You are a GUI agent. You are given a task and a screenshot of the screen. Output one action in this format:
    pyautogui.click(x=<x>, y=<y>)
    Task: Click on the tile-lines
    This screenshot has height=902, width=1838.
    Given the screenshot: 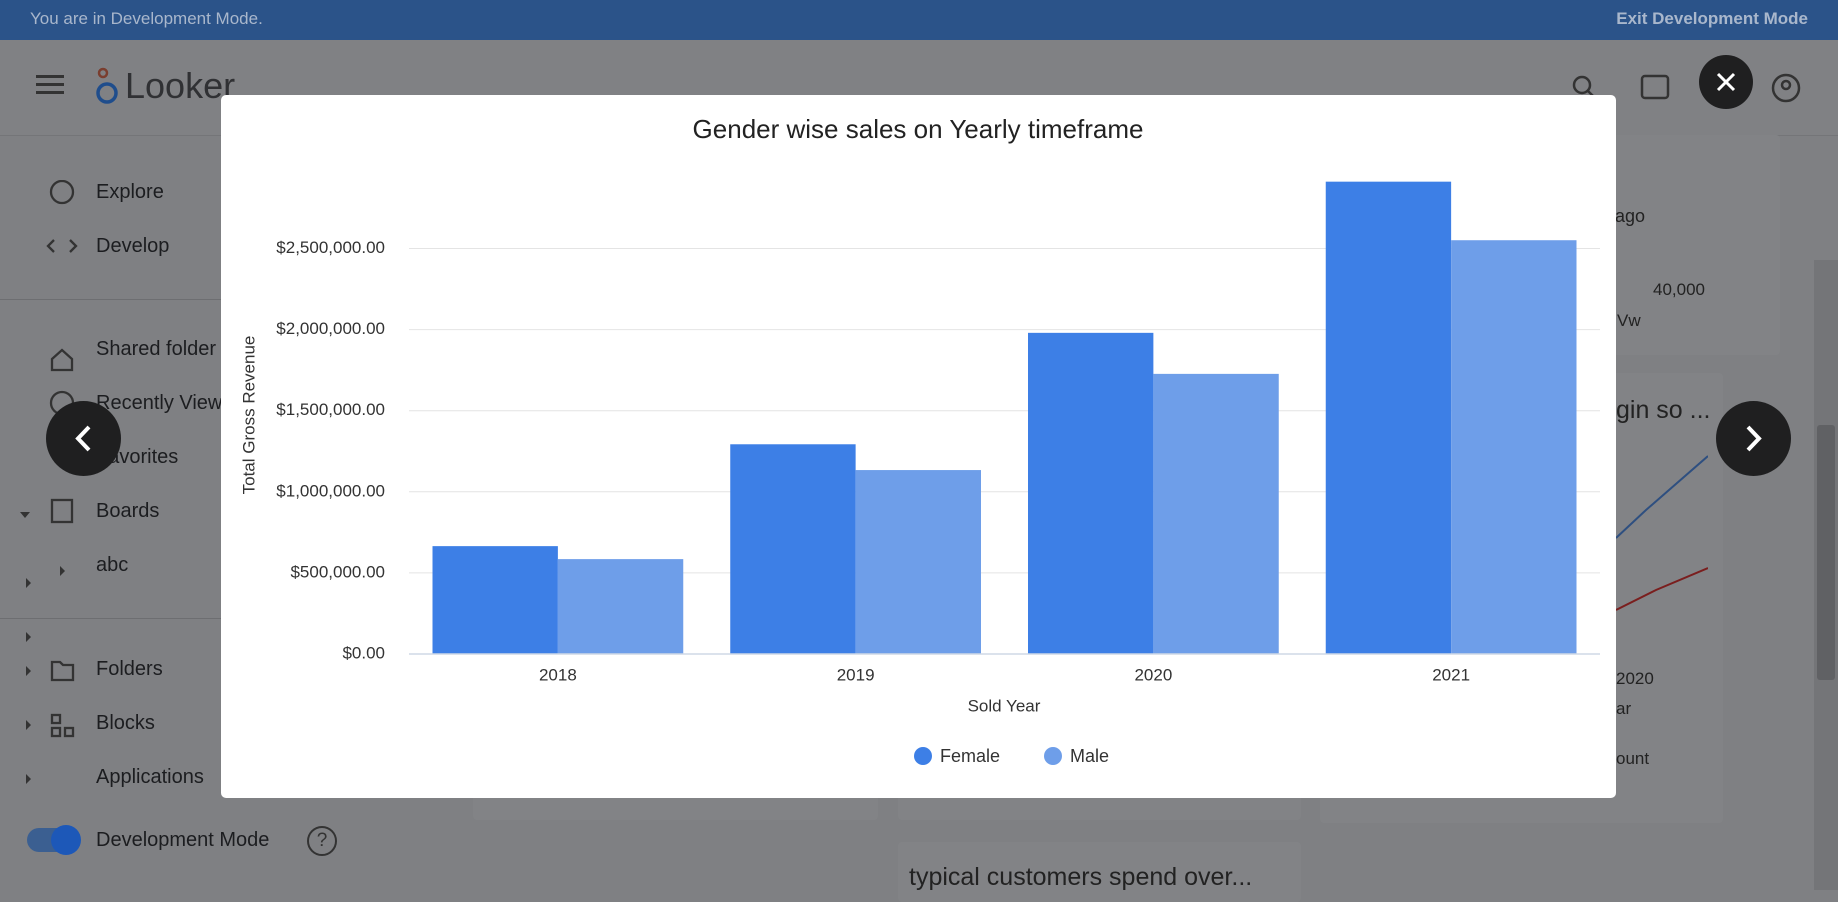 What is the action you would take?
    pyautogui.click(x=1662, y=533)
    